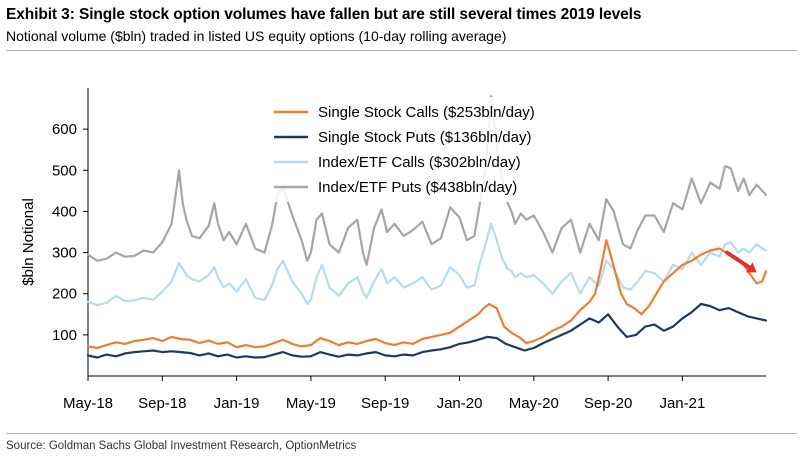 This screenshot has width=803, height=464. Describe the element at coordinates (28, 242) in the screenshot. I see `y-axis-title: $bln Notional` at that location.